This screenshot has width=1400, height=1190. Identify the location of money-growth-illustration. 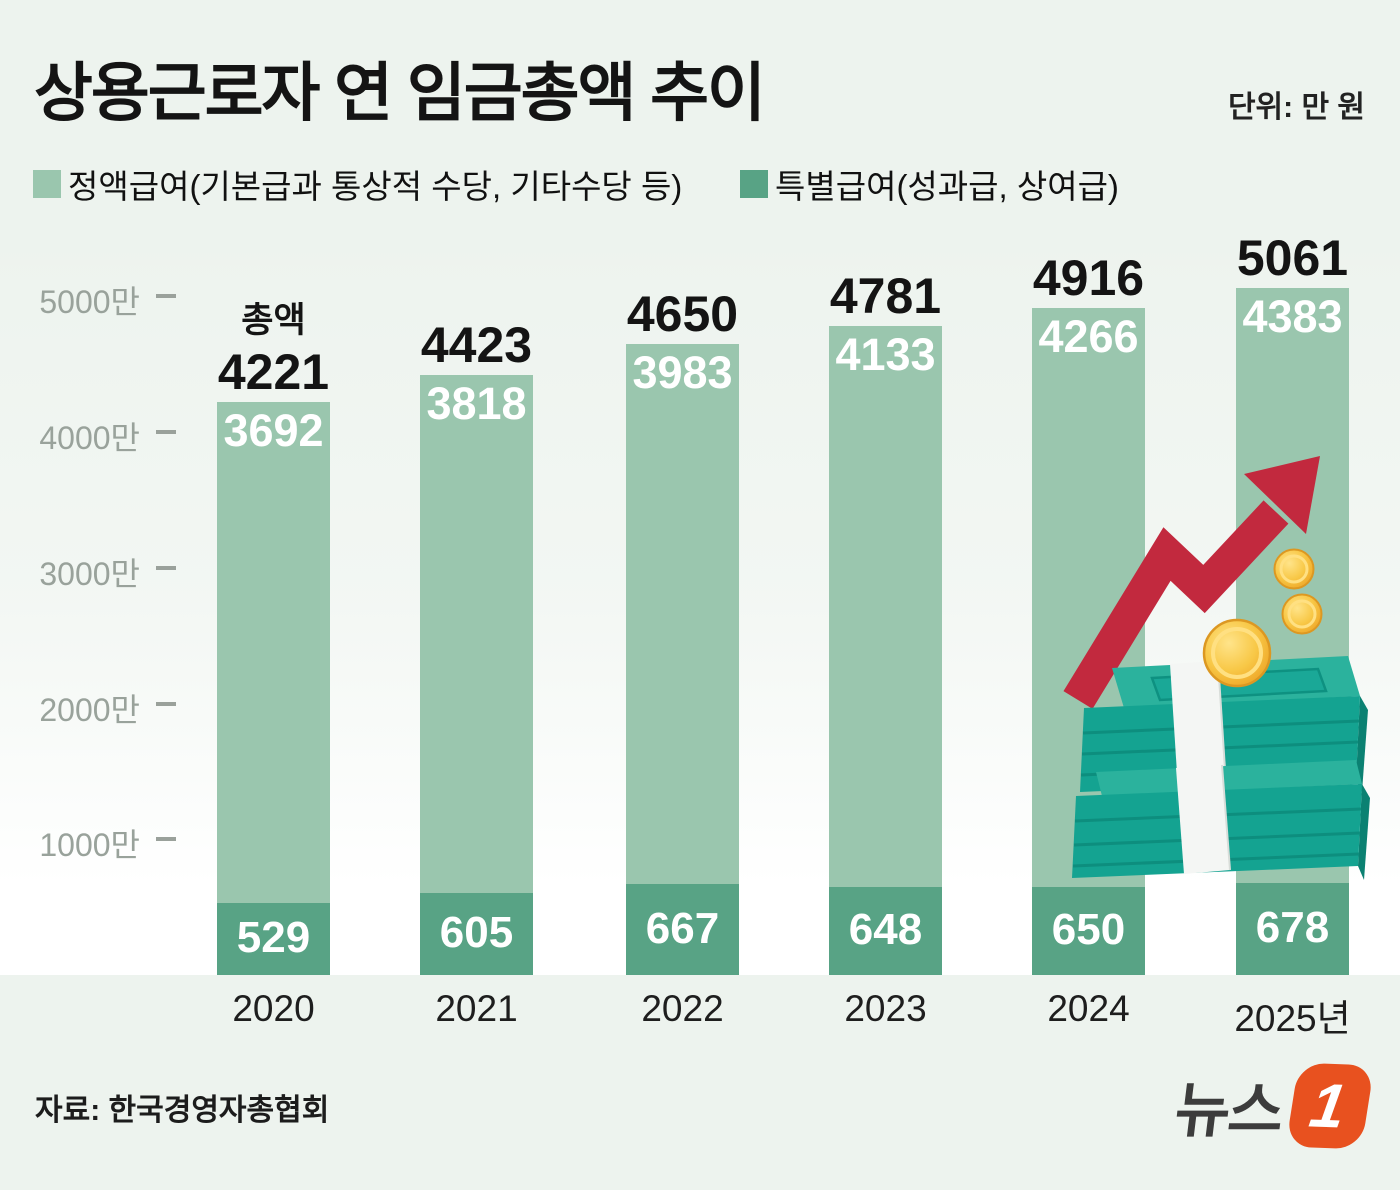
(1216, 668).